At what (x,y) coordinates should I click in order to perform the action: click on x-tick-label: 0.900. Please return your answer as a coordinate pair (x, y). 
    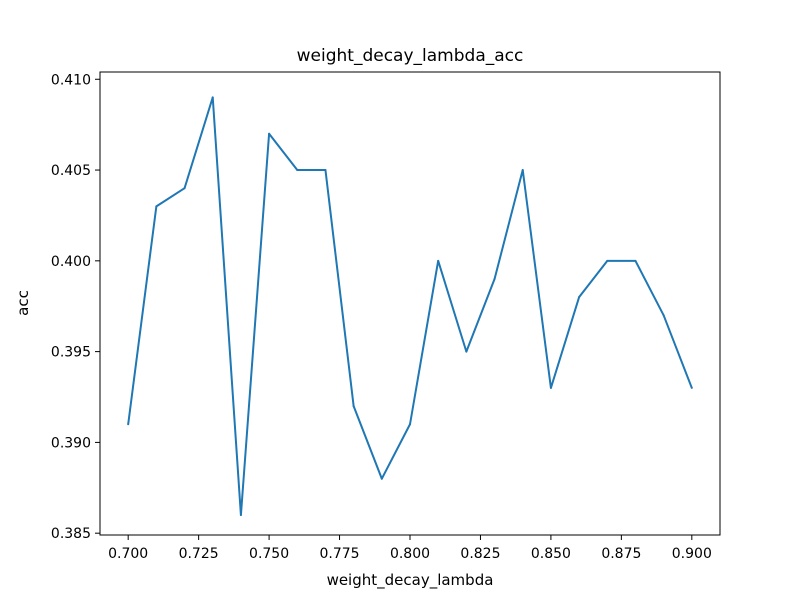
    Looking at the image, I should click on (692, 554).